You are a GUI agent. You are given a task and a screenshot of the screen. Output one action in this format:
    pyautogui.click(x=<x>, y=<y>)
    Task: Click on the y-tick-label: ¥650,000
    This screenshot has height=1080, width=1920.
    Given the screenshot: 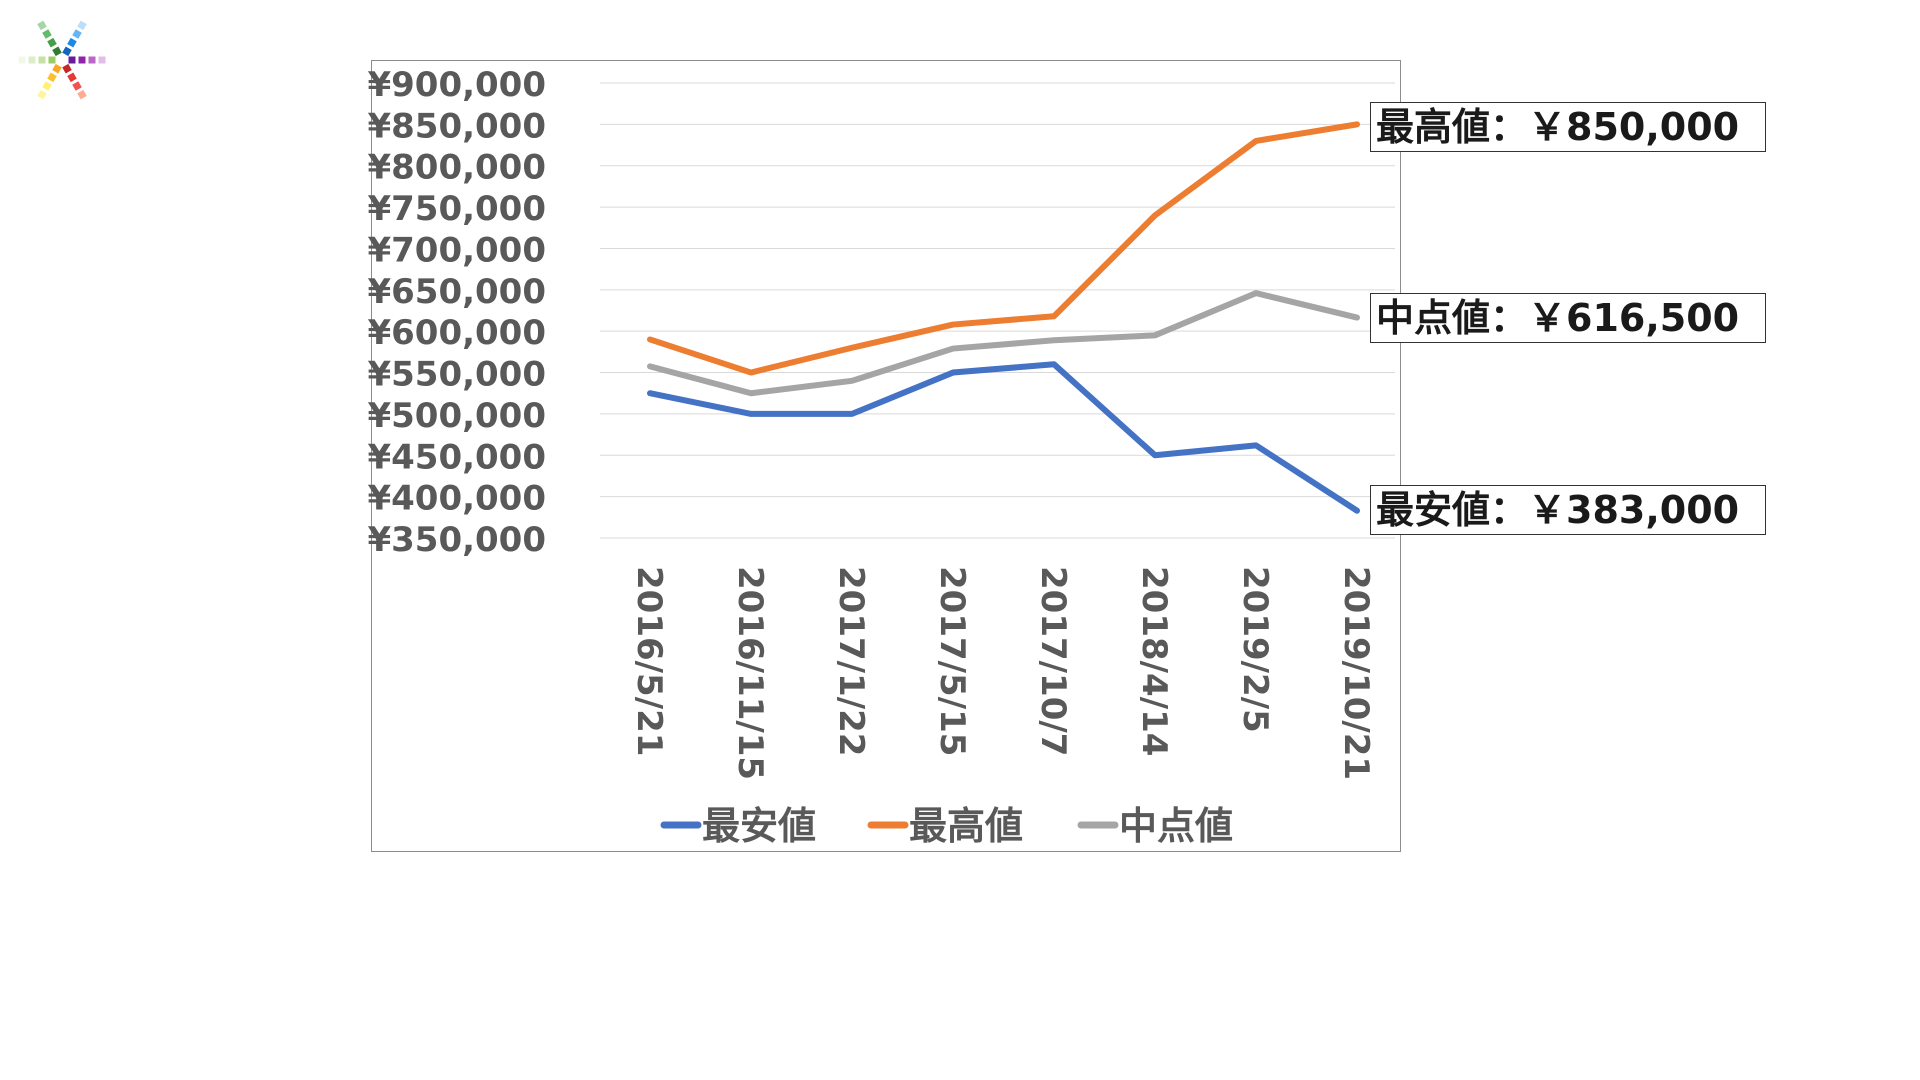 What is the action you would take?
    pyautogui.click(x=456, y=292)
    